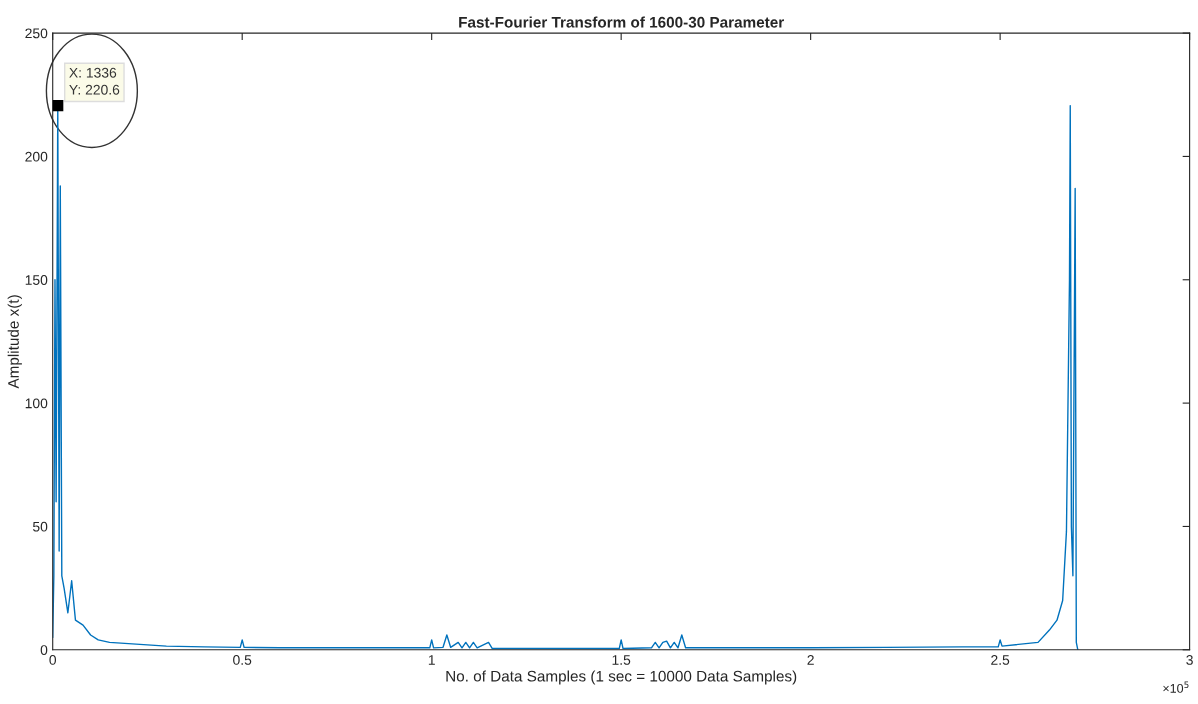  Describe the element at coordinates (242, 660) in the screenshot. I see `x-tick-label: 0.5` at that location.